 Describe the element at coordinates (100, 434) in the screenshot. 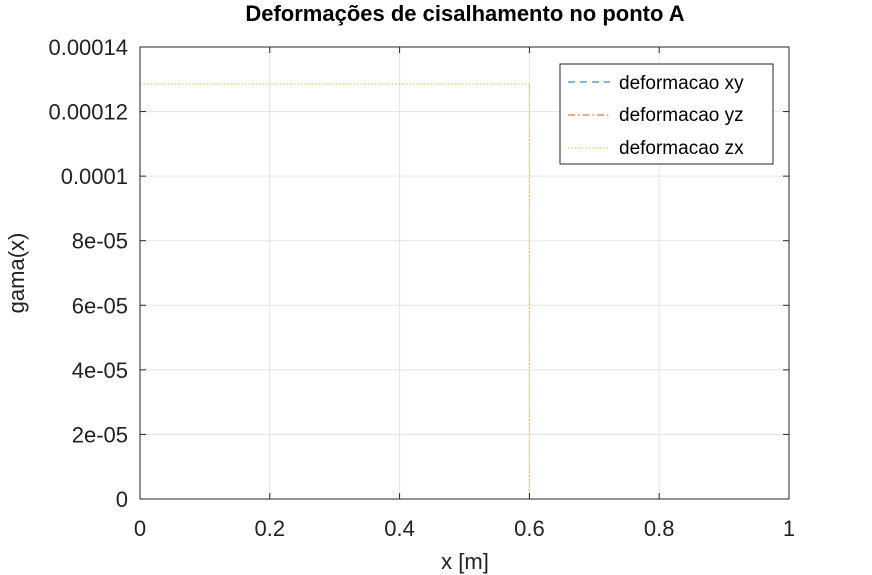

I see `y-tick-label: 2e-05` at that location.